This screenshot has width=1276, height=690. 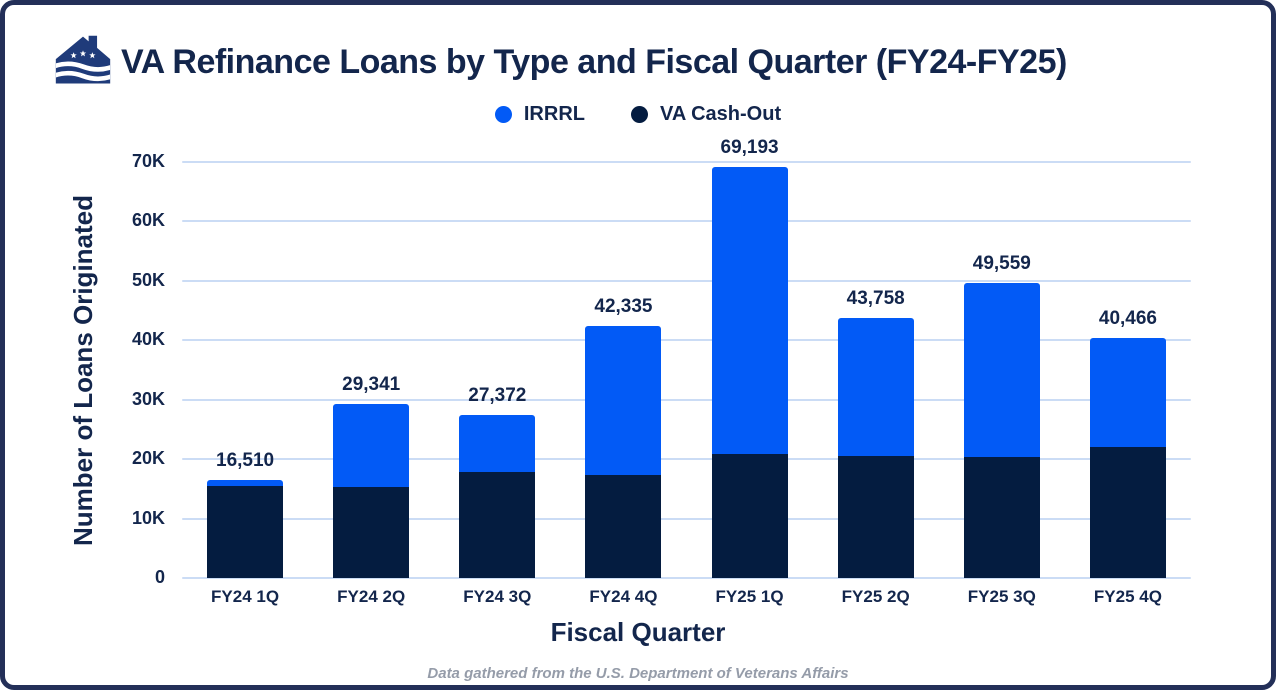 What do you see at coordinates (686, 340) in the screenshot?
I see `gridline-40k` at bounding box center [686, 340].